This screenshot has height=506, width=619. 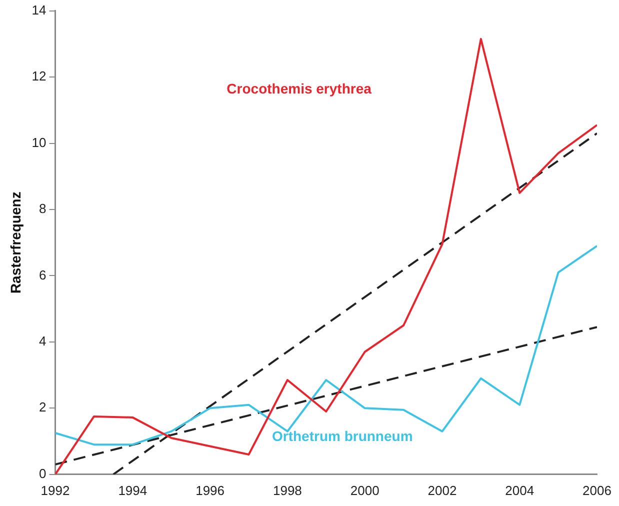 What do you see at coordinates (42, 341) in the screenshot?
I see `y-tick-label: 4` at bounding box center [42, 341].